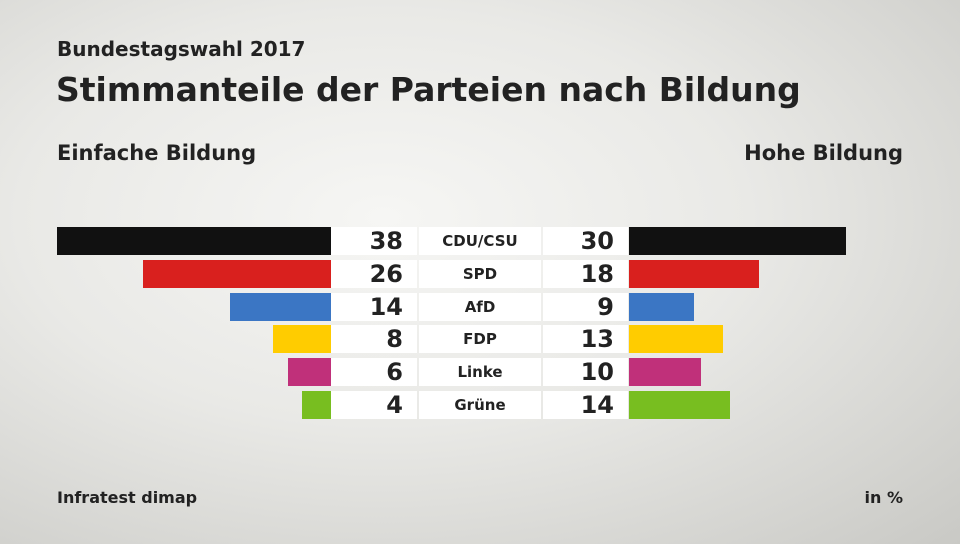 The width and height of the screenshot is (960, 544). Describe the element at coordinates (480, 372) in the screenshot. I see `category-label: Linke` at that location.